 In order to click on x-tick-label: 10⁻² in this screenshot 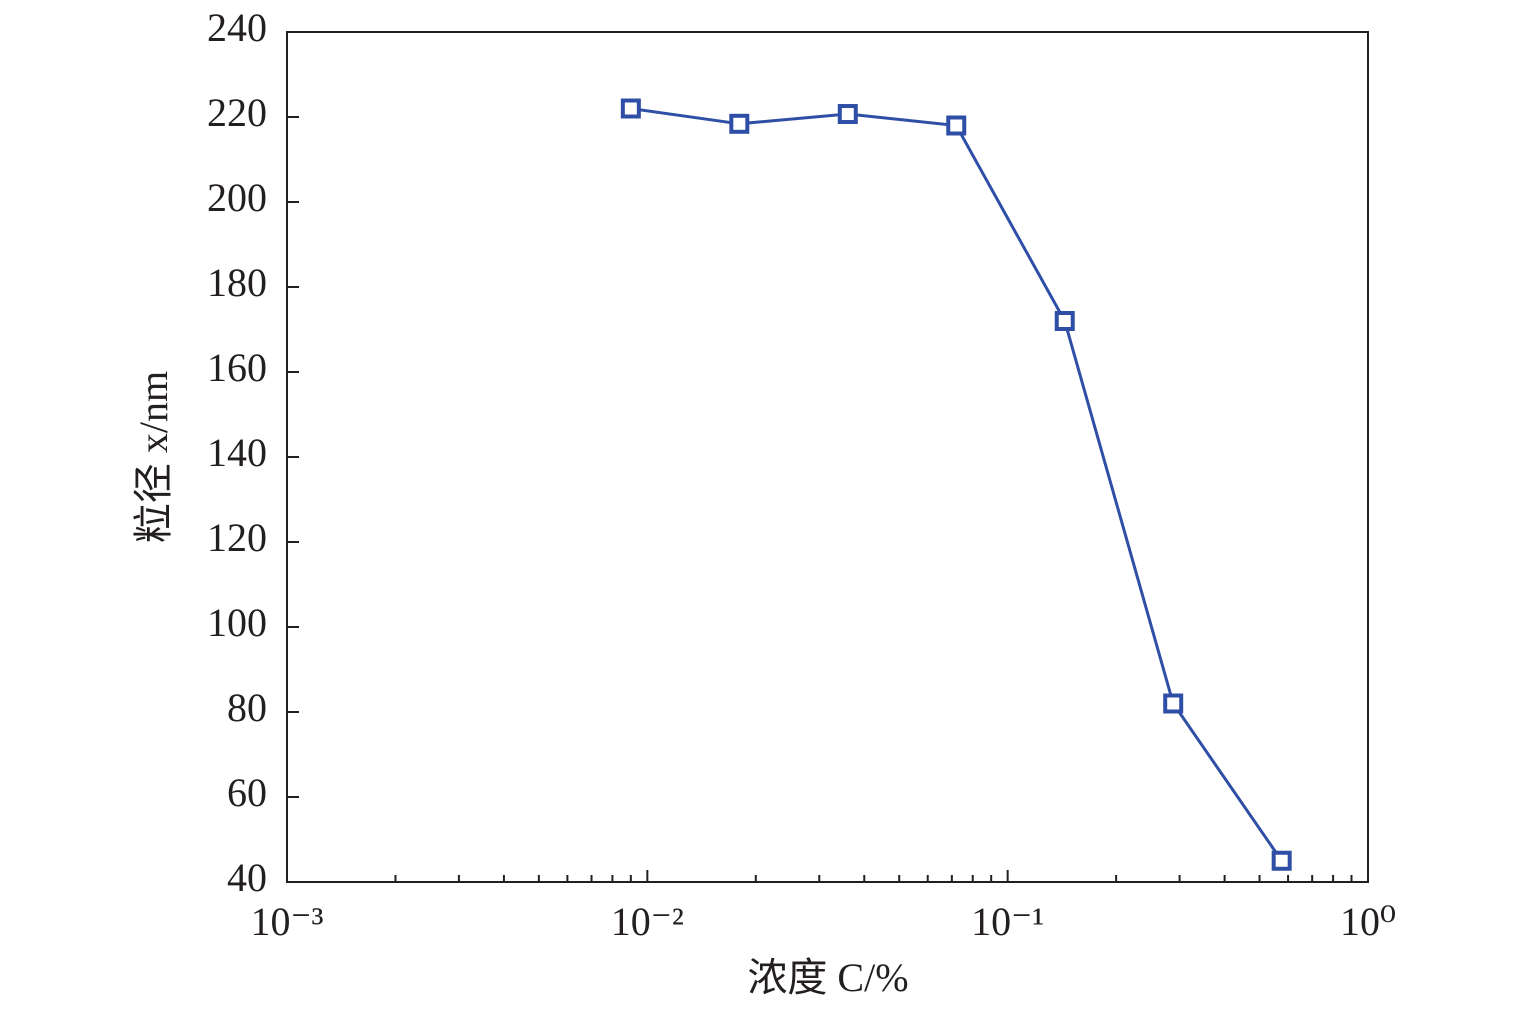, I will do `click(647, 921)`.